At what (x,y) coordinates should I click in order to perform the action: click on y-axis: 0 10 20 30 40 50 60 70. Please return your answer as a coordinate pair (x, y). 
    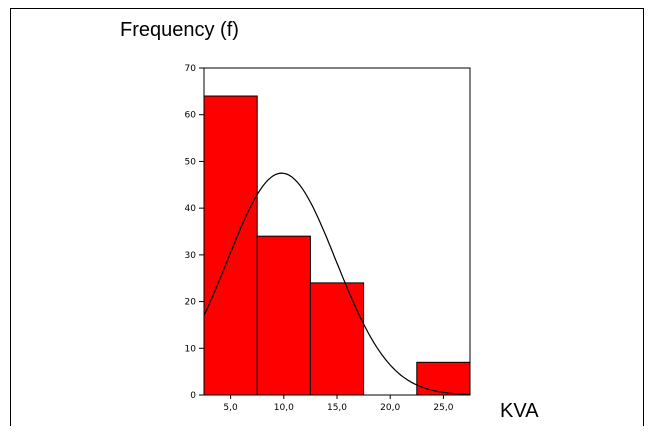
    Looking at the image, I should click on (194, 232).